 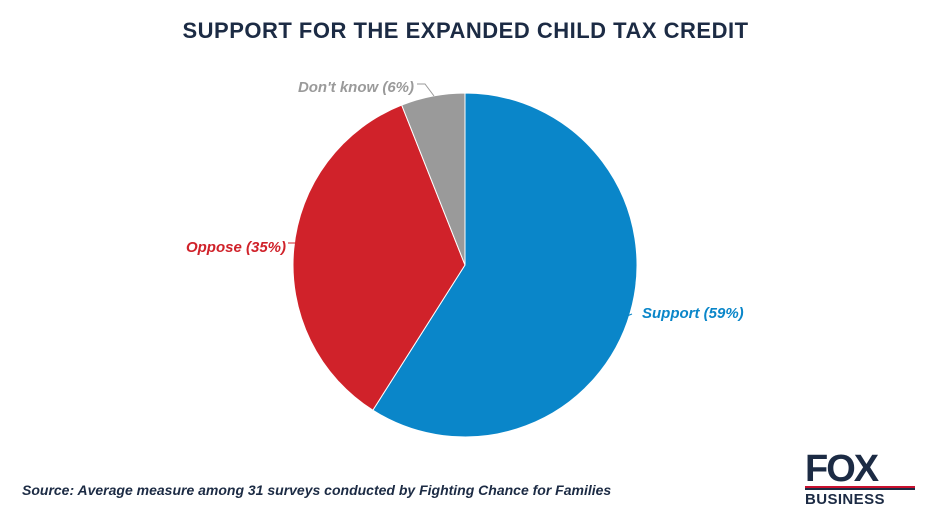 What do you see at coordinates (693, 313) in the screenshot?
I see `slice-label-support: Support (59%)` at bounding box center [693, 313].